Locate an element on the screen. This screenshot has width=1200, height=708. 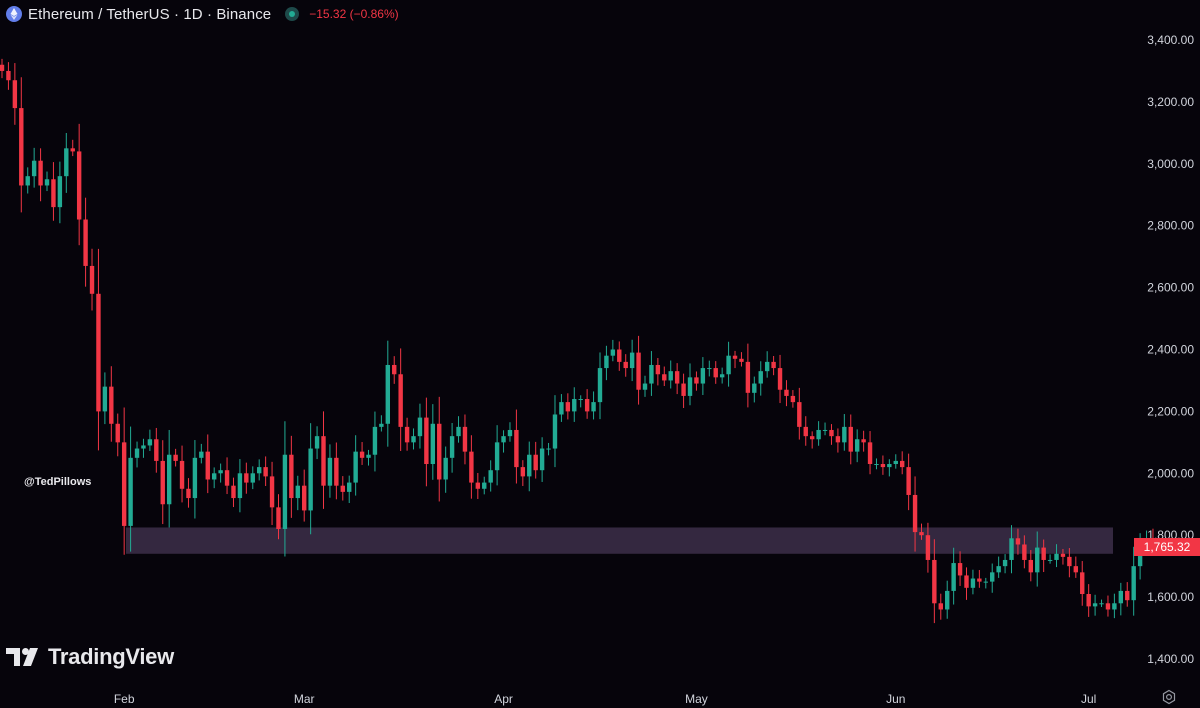
tradingview-watermark: TradingView is located at coordinates (90, 657).